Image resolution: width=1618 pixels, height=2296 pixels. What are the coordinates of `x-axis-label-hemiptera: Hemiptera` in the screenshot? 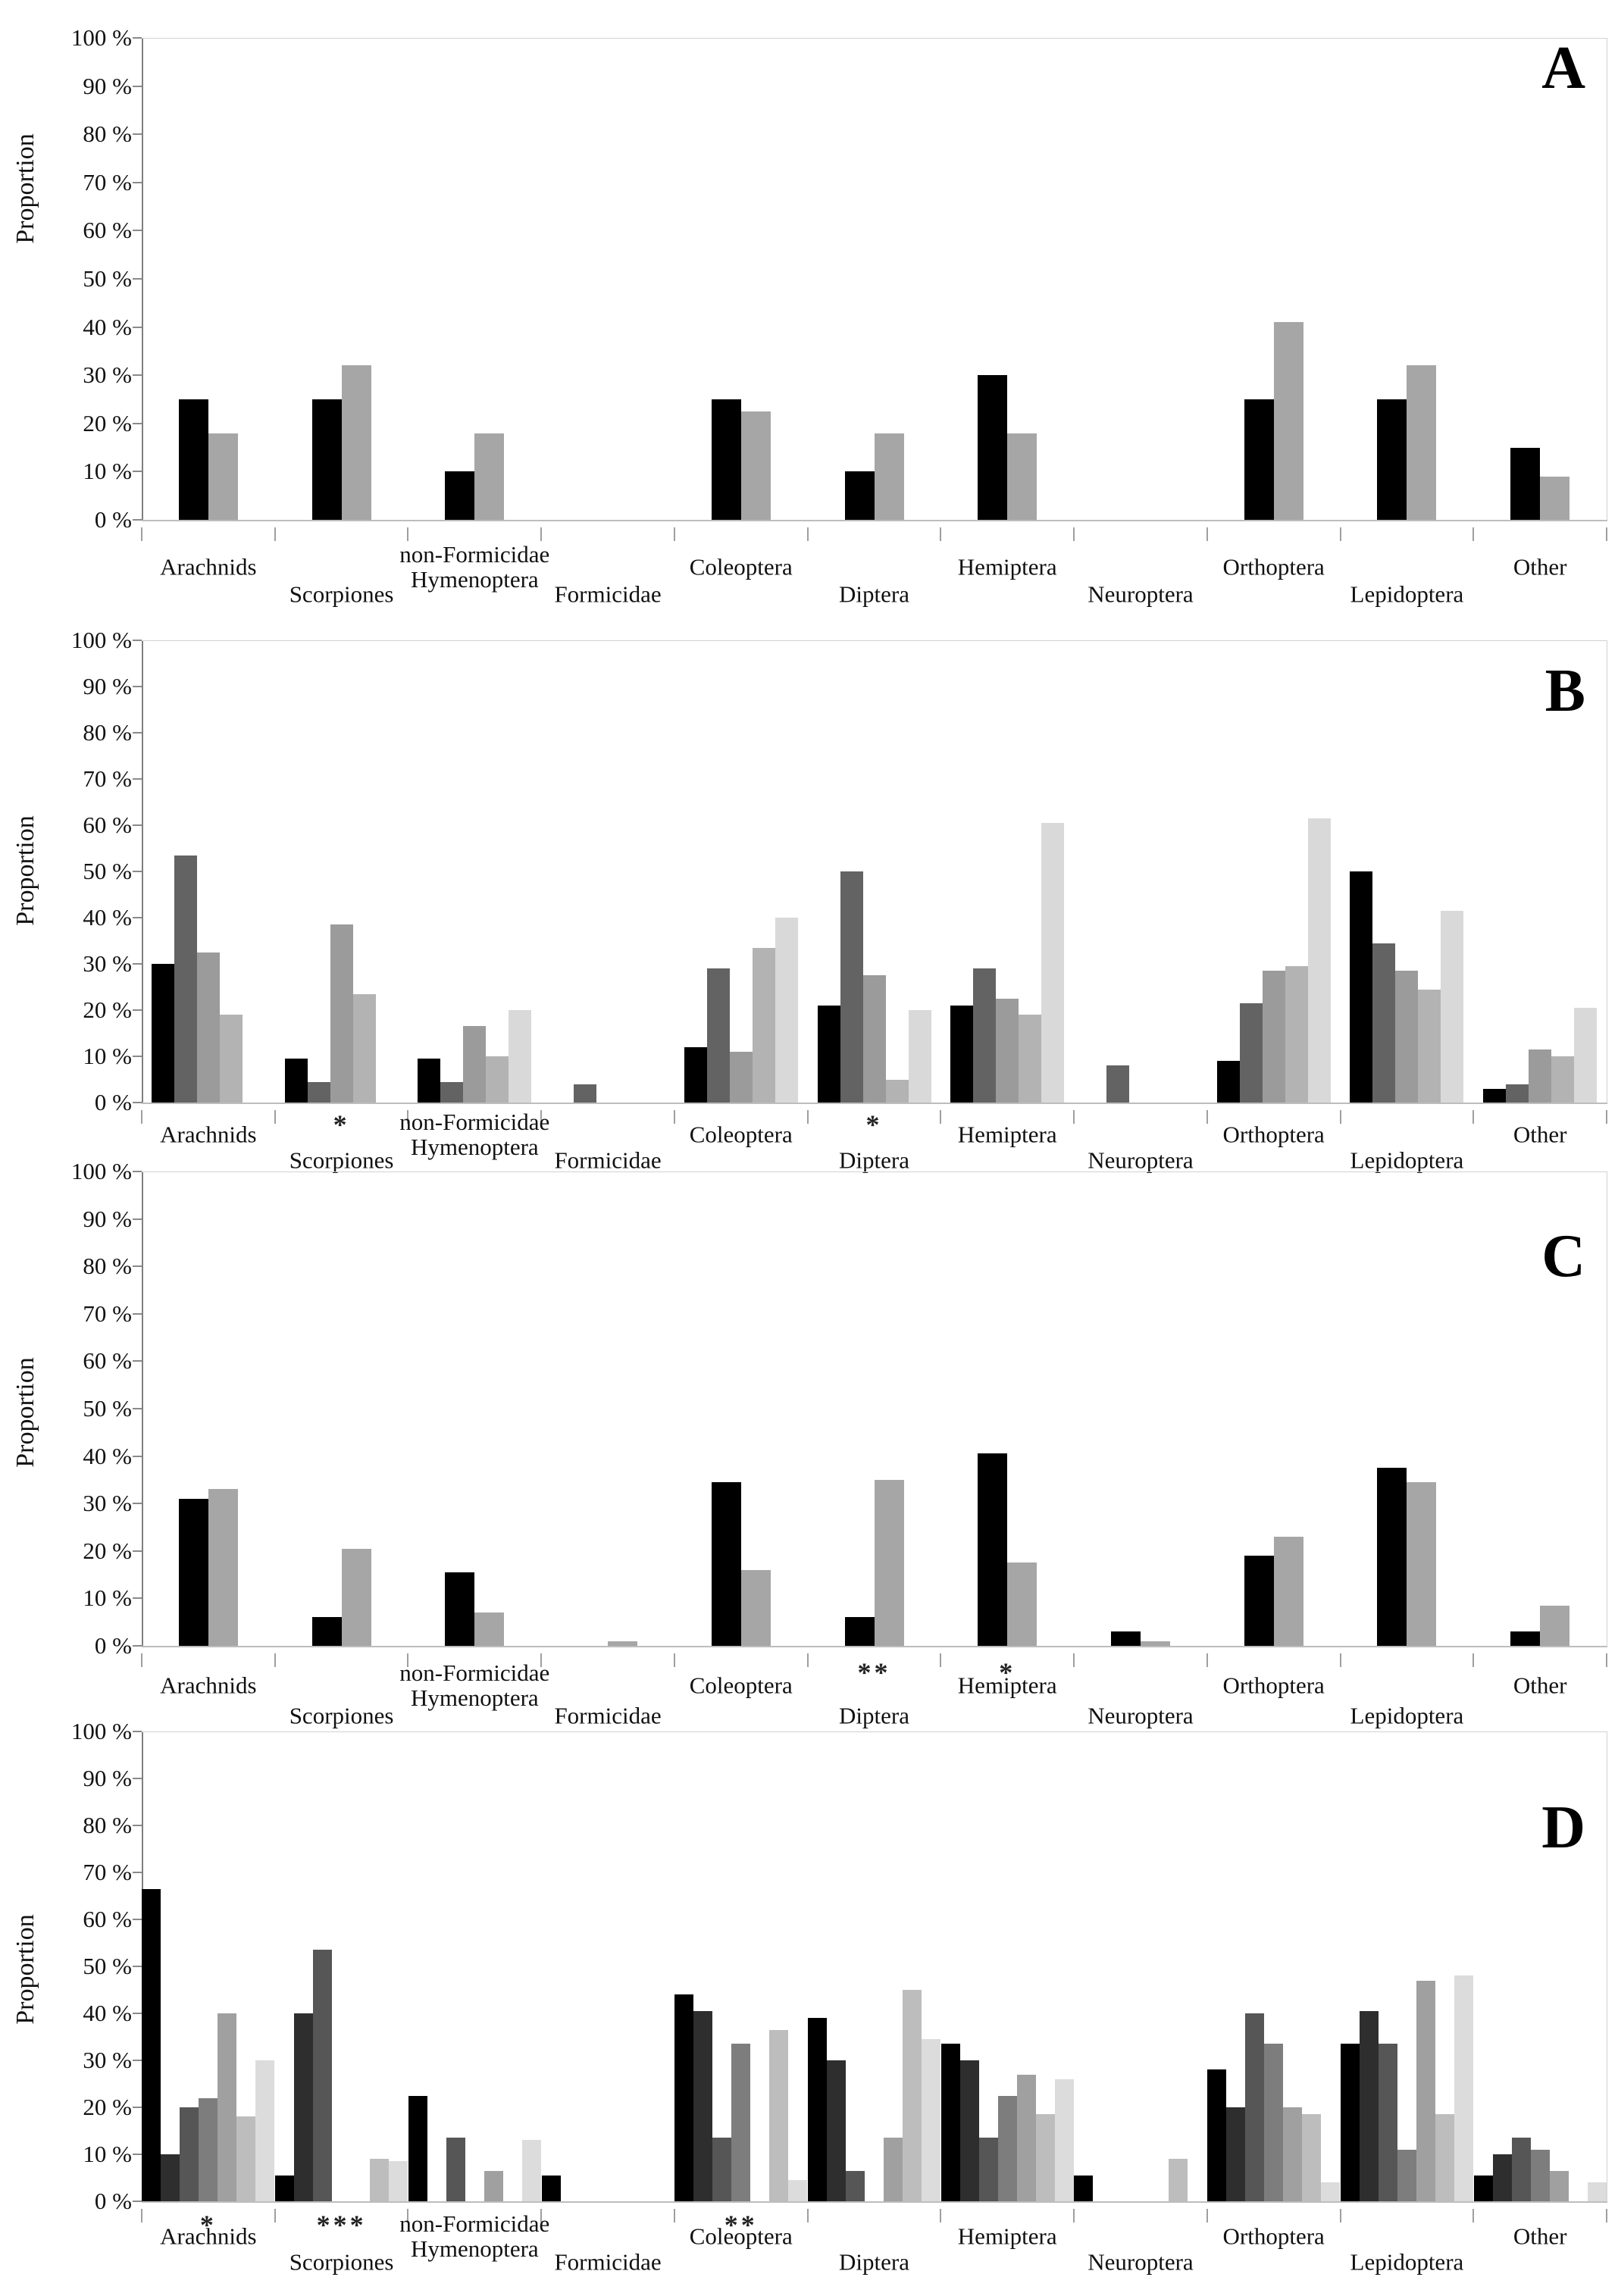 It's located at (1007, 2236).